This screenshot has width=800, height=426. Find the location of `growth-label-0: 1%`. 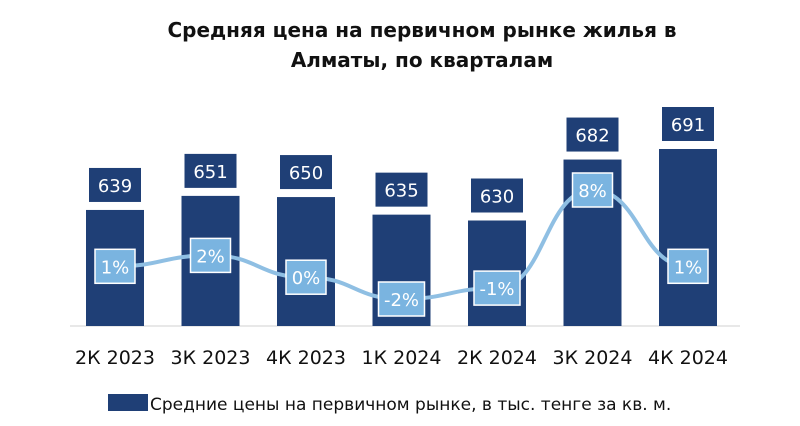

growth-label-0: 1% is located at coordinates (115, 267).